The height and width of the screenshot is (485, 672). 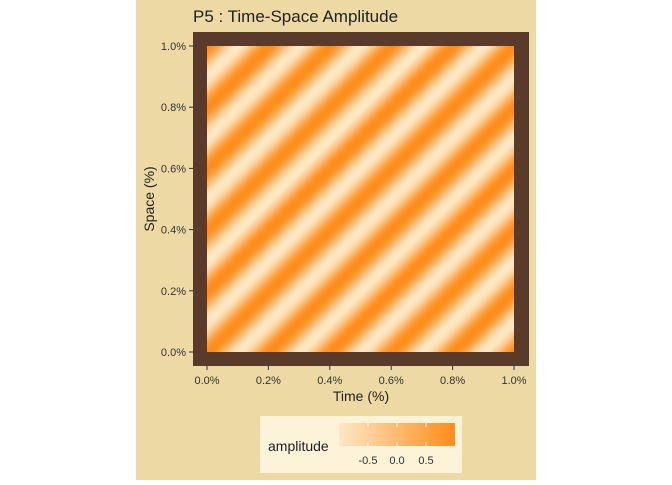 What do you see at coordinates (295, 16) in the screenshot?
I see `chart-title: P5 : Time-Space Amplitude` at bounding box center [295, 16].